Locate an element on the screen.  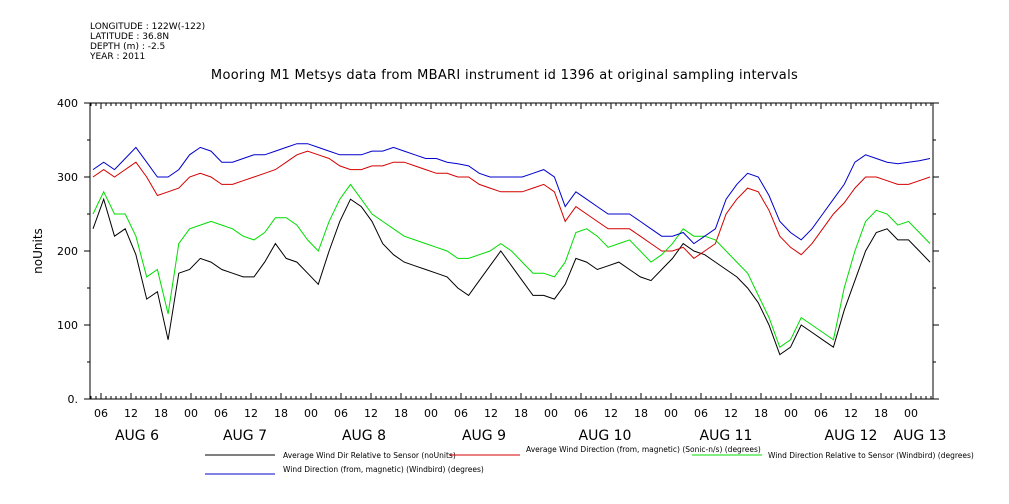
x-day-label: AUG 8 is located at coordinates (364, 436).